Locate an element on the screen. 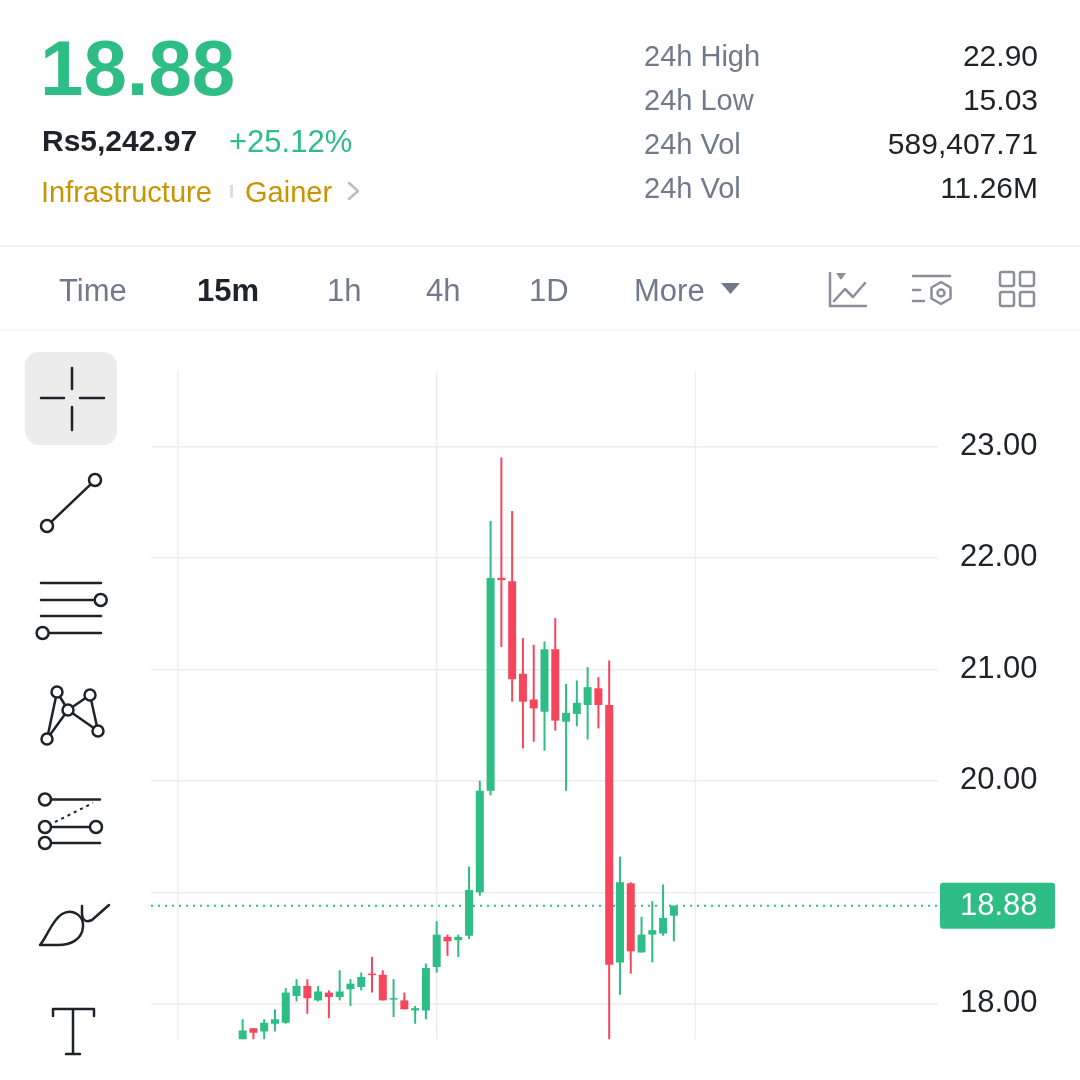 This screenshot has width=1080, height=1080. text: 589,407.71 is located at coordinates (962, 144).